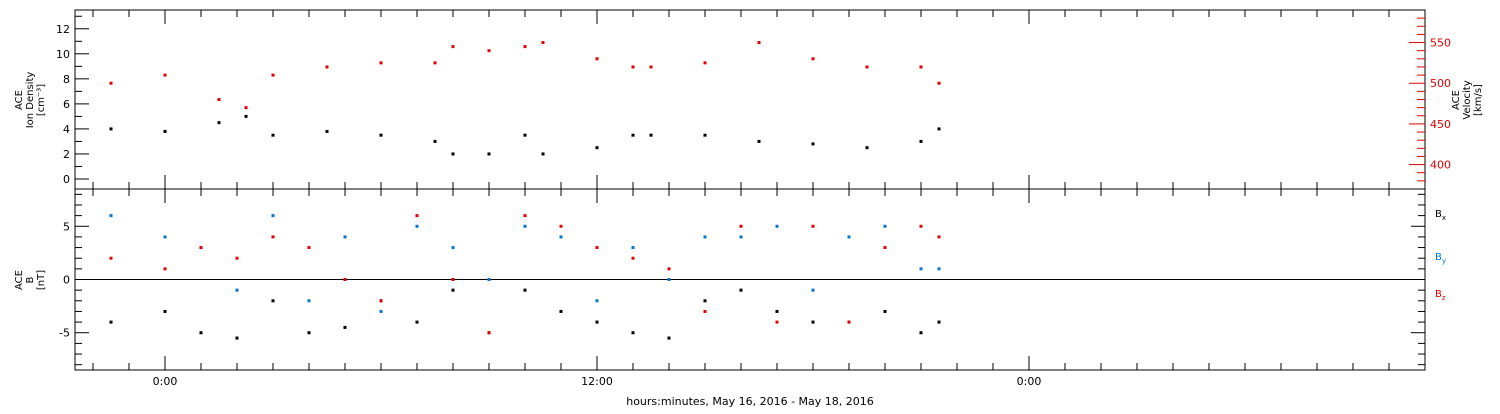 The height and width of the screenshot is (414, 1500). Describe the element at coordinates (1440, 215) in the screenshot. I see `legend-bx: Bx` at that location.